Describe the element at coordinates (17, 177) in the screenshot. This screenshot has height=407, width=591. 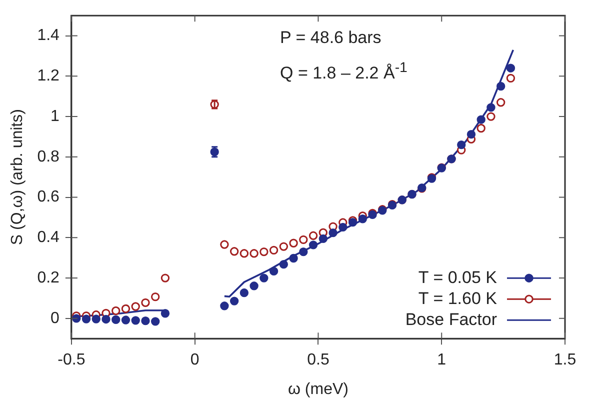
I see `y-axis-title: S (Q,ω) (arb. units)` at that location.